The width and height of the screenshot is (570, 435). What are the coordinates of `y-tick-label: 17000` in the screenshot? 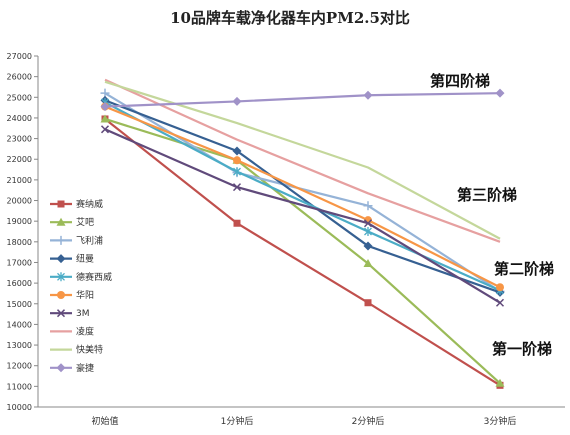 It's located at (19, 262).